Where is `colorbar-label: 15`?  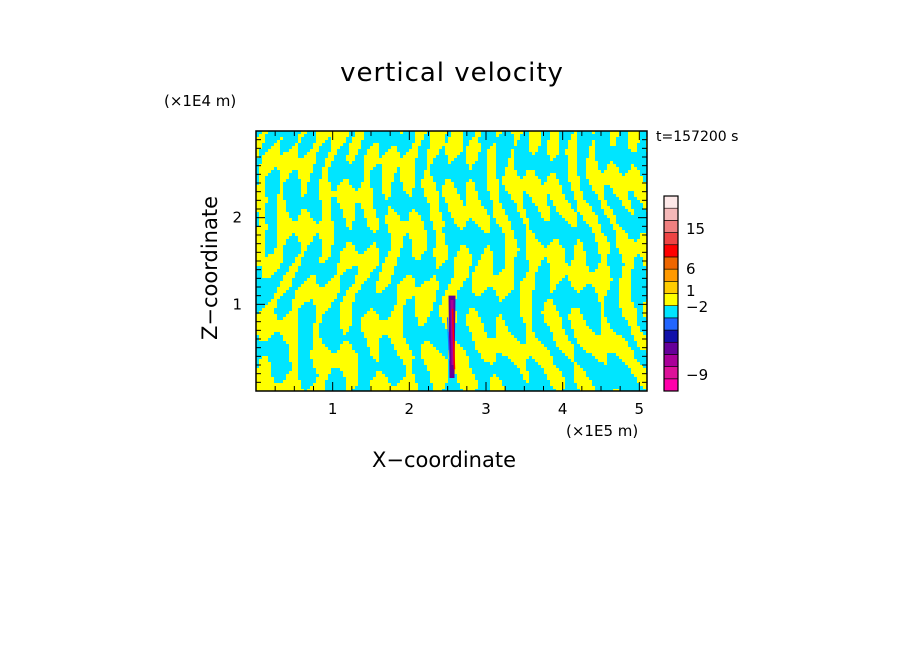
colorbar-label: 15 is located at coordinates (695, 229).